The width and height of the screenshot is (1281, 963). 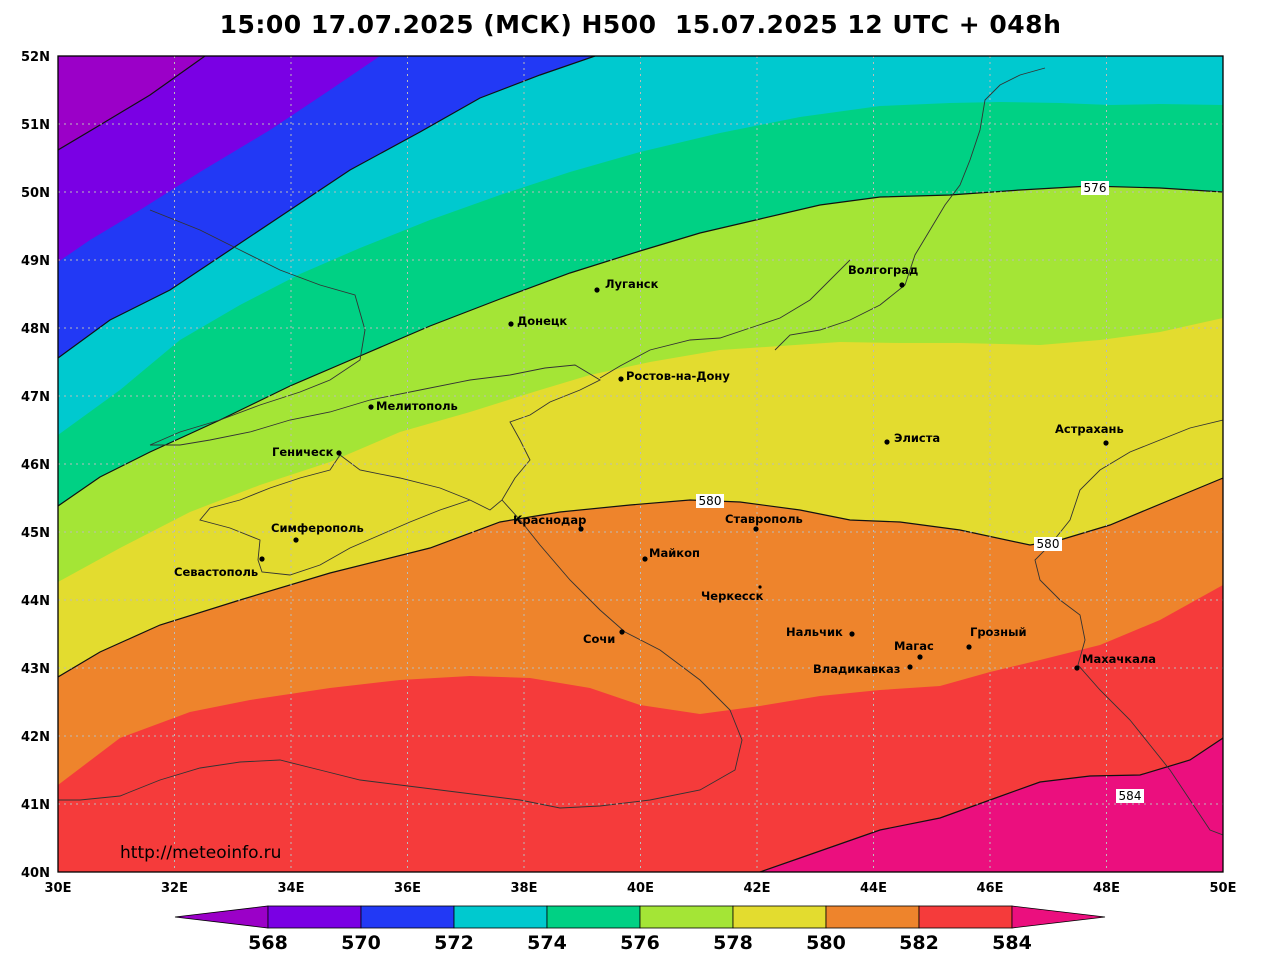 I want to click on y-tick: 48N, so click(x=35, y=329).